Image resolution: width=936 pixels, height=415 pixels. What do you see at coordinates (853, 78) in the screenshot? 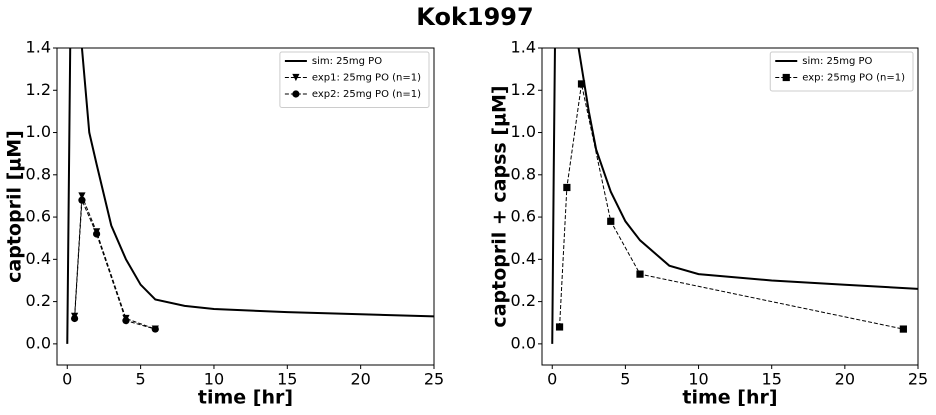
I see `legend-label: exp: 25mg PO (n=1)` at bounding box center [853, 78].